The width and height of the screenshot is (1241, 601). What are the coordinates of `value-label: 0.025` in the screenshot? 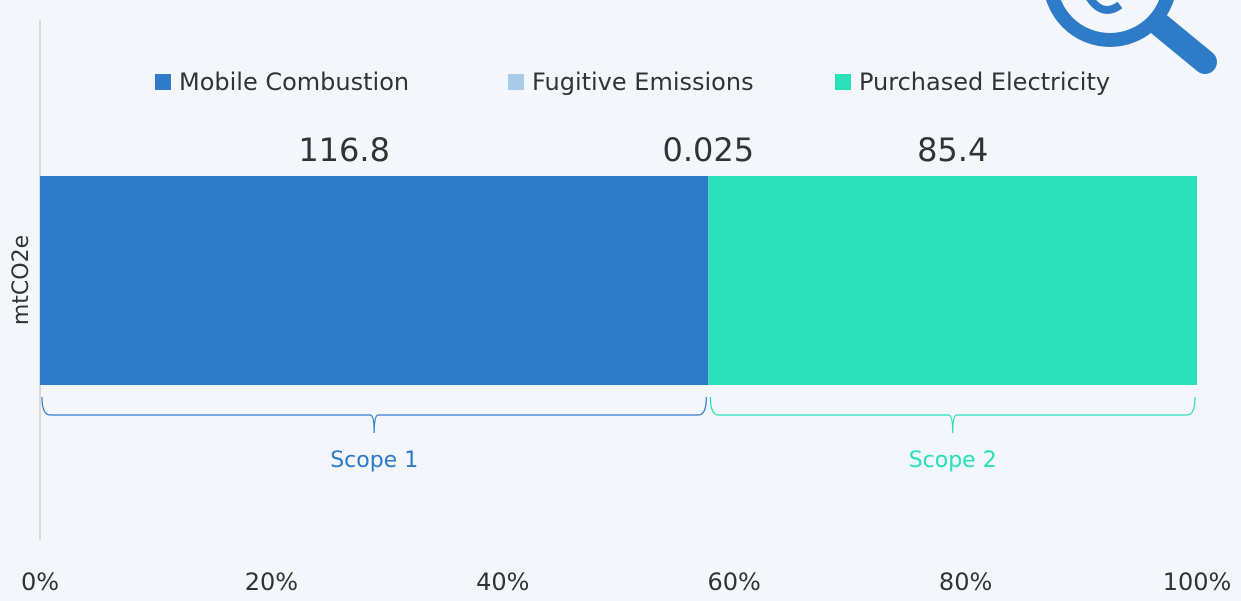 It's located at (709, 150).